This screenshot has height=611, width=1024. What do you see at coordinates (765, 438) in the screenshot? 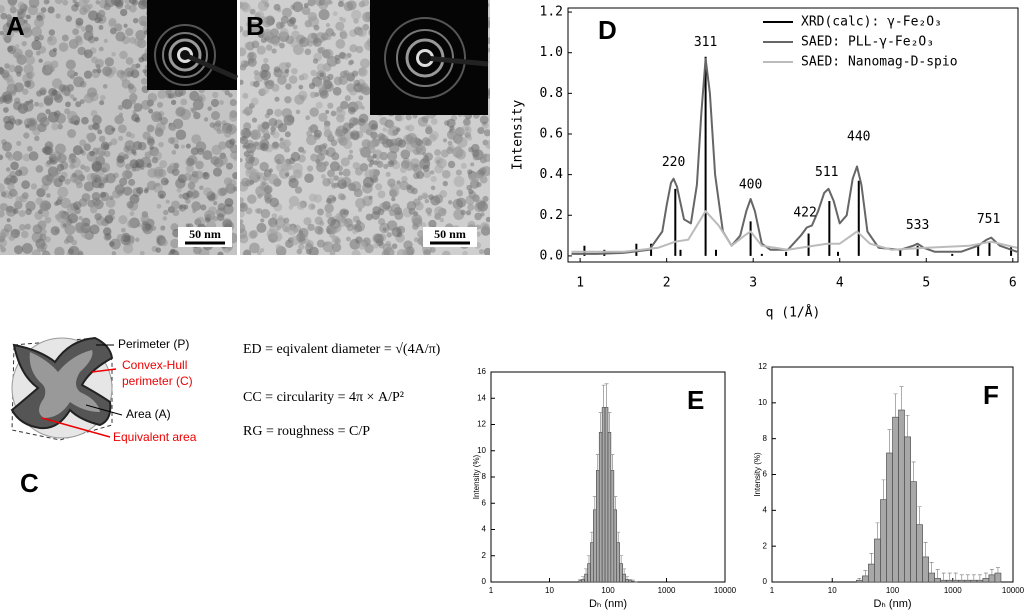
I see `y-tick-label: 8` at bounding box center [765, 438].